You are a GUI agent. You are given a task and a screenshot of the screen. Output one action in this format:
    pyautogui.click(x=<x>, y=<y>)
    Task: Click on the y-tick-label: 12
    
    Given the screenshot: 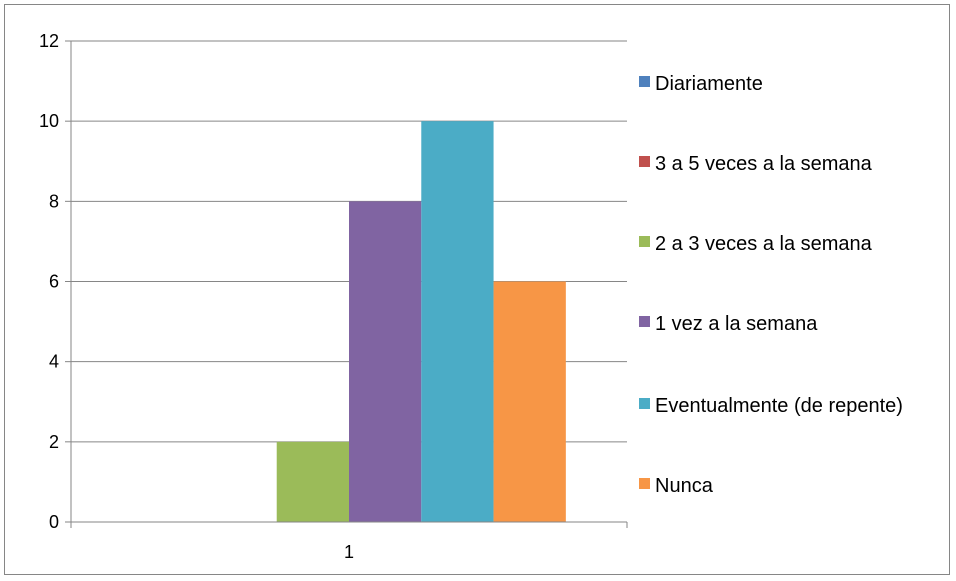 What is the action you would take?
    pyautogui.click(x=49, y=41)
    